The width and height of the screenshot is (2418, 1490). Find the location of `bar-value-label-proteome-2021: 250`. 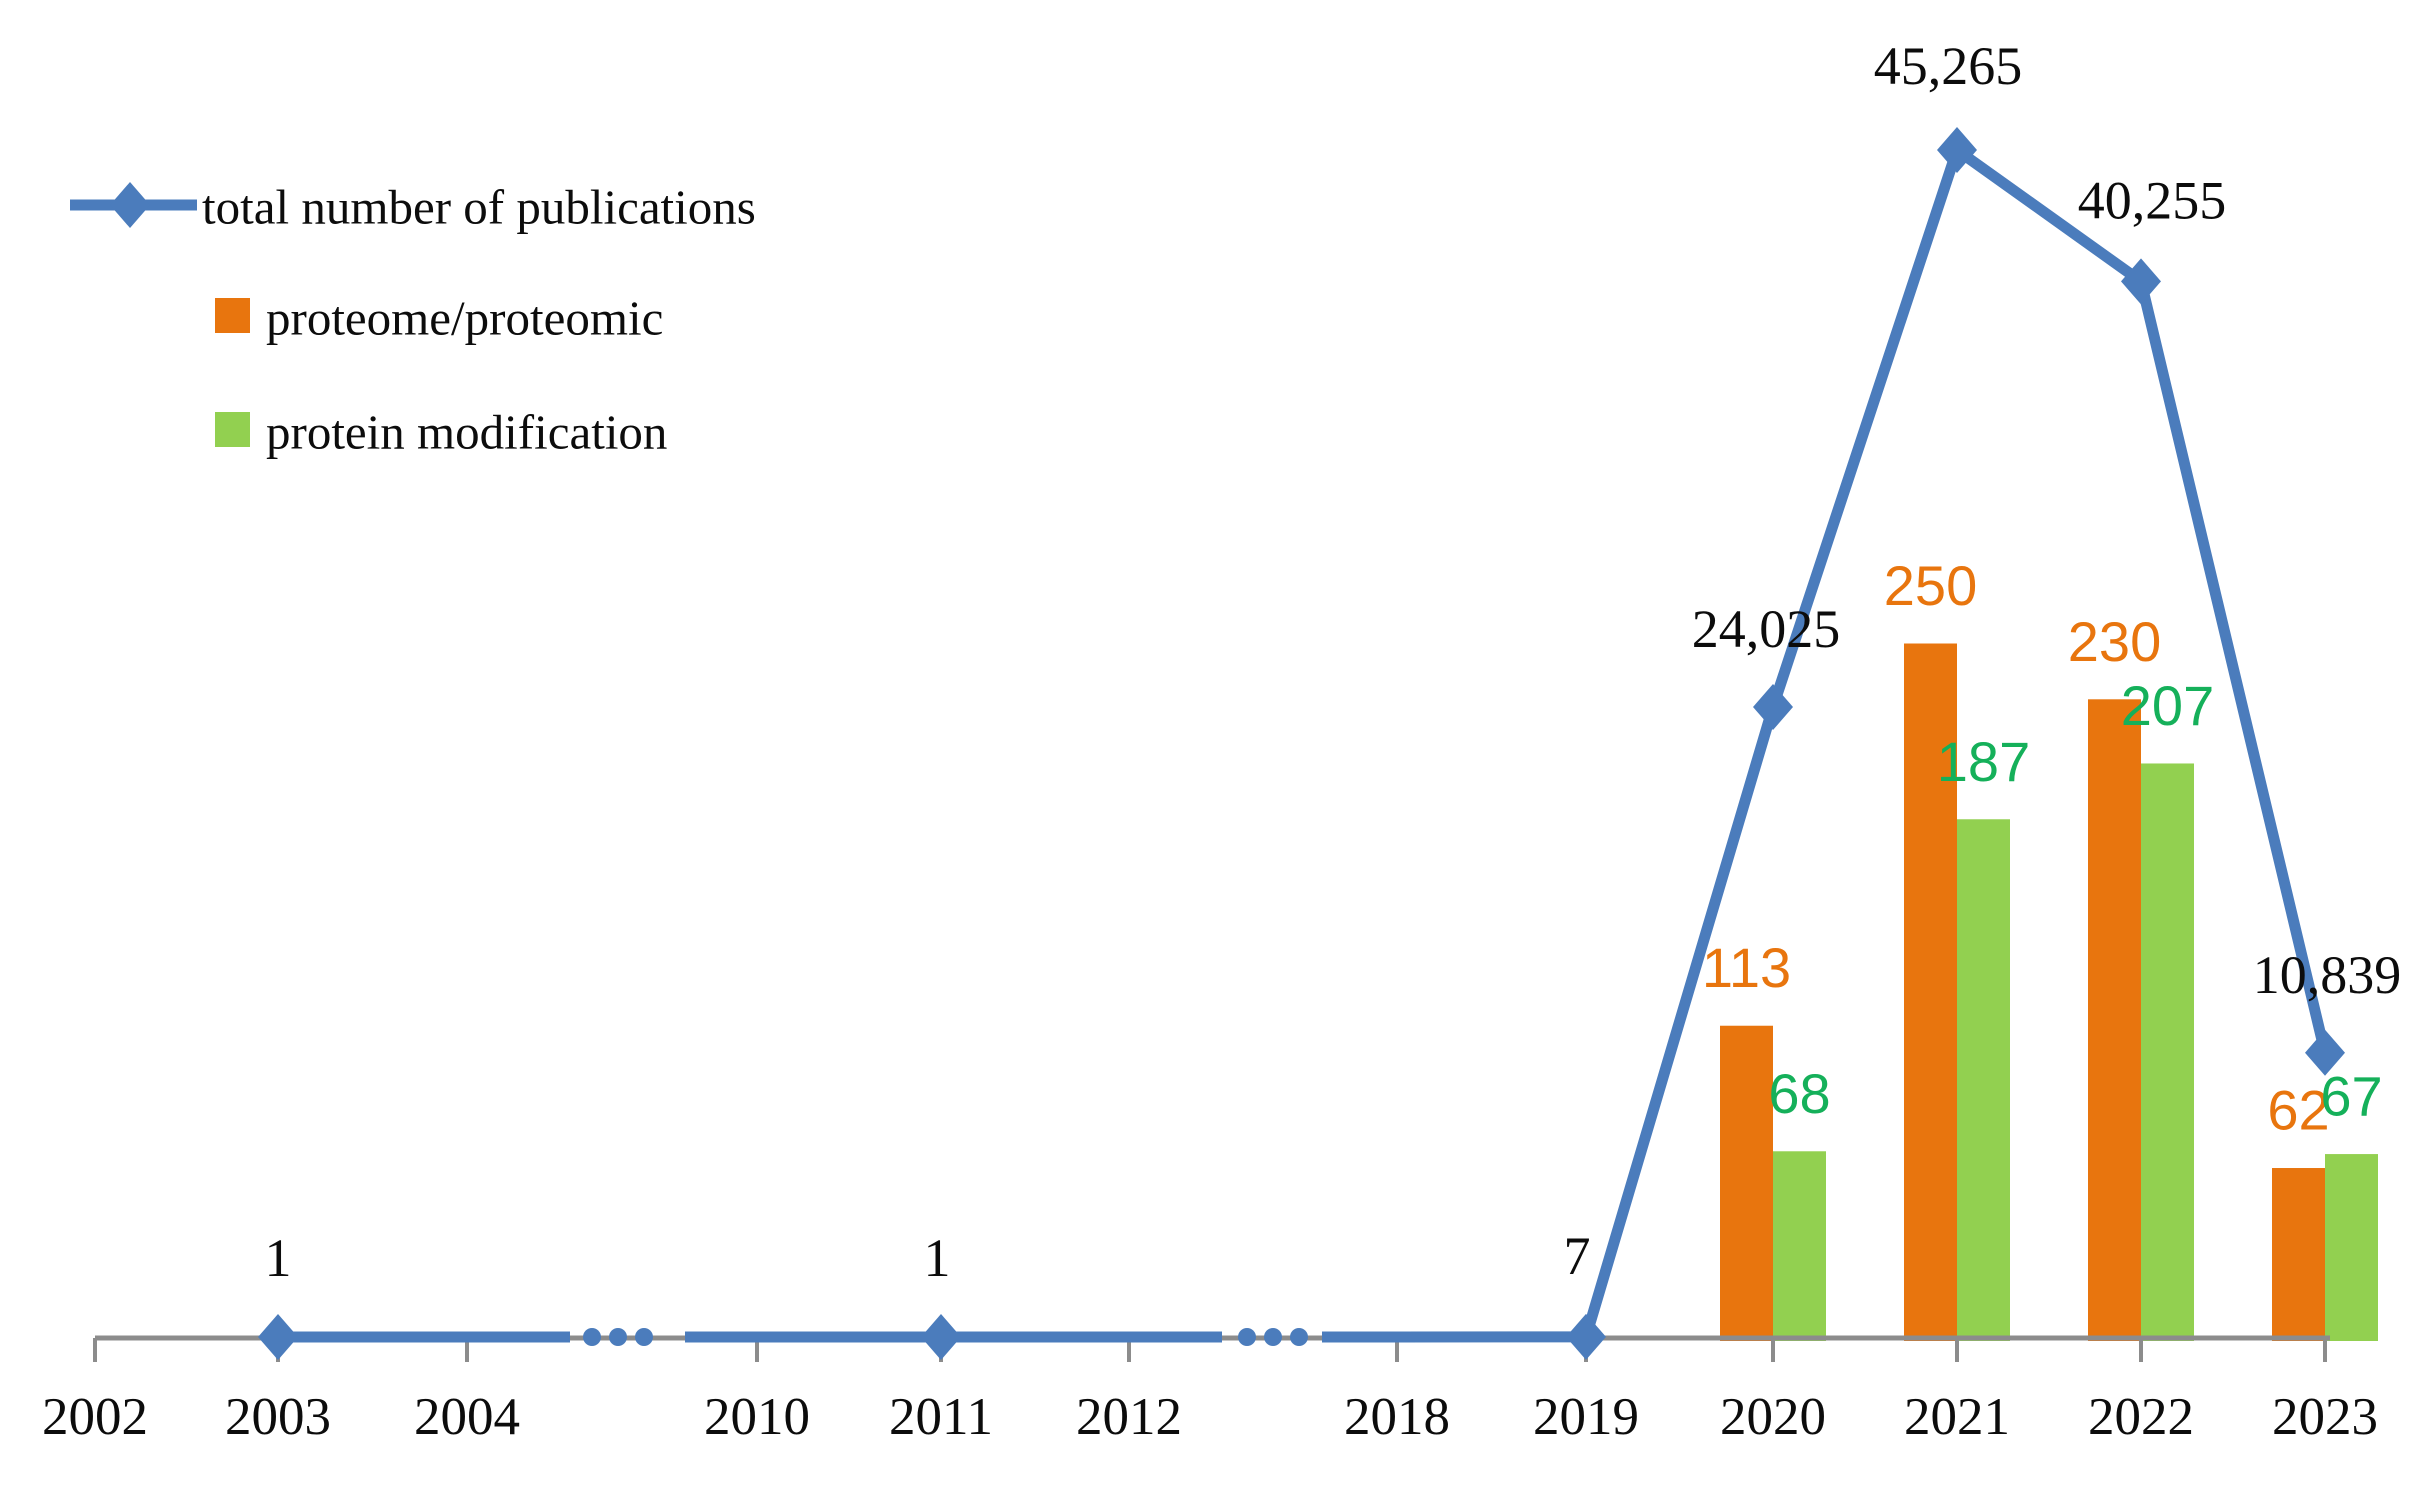

bar-value-label-proteome-2021: 250 is located at coordinates (1930, 585).